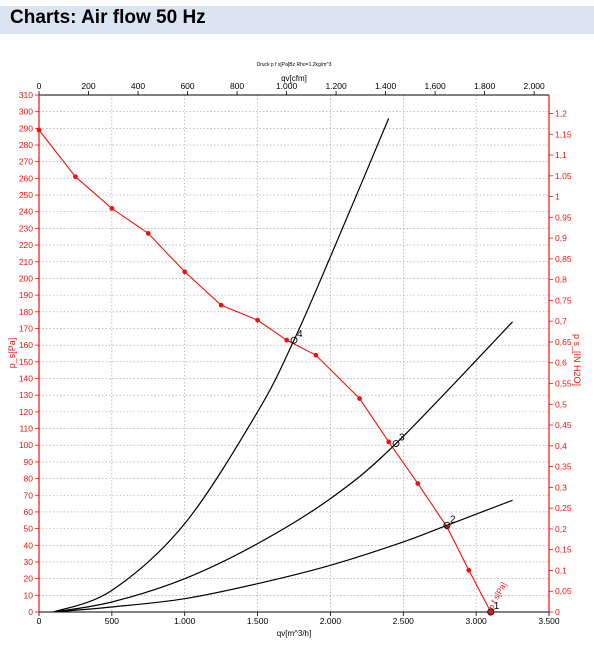 The image size is (594, 646). What do you see at coordinates (88, 86) in the screenshot?
I see `x2-tick-label: 200` at bounding box center [88, 86].